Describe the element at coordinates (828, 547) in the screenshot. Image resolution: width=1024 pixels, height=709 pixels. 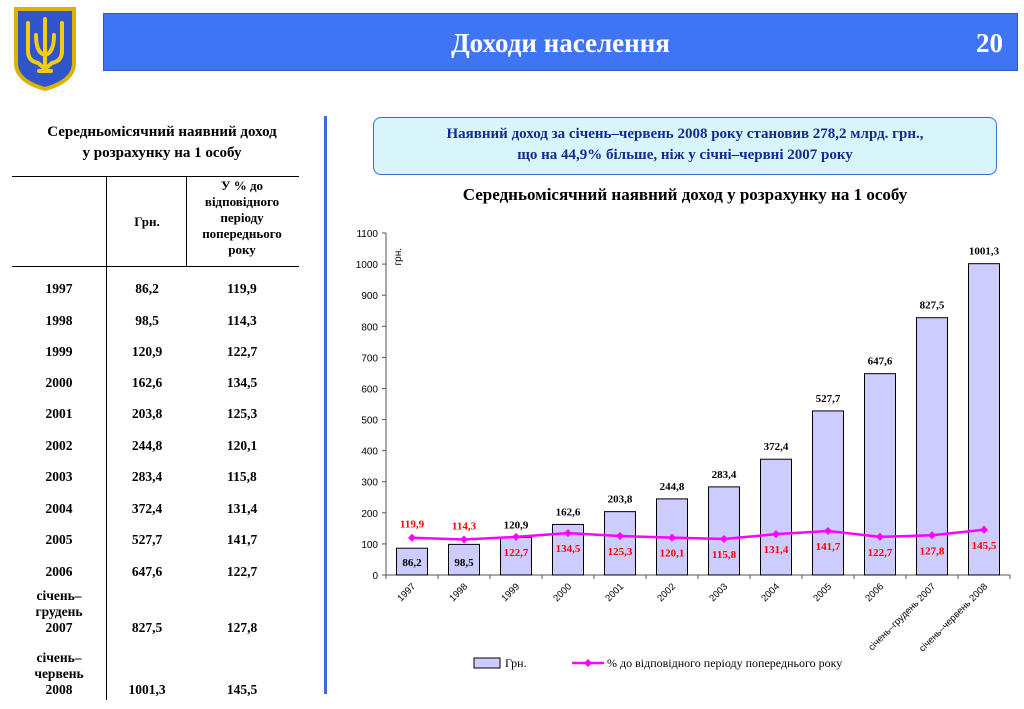
I see `pct-value-label: 141,7` at that location.